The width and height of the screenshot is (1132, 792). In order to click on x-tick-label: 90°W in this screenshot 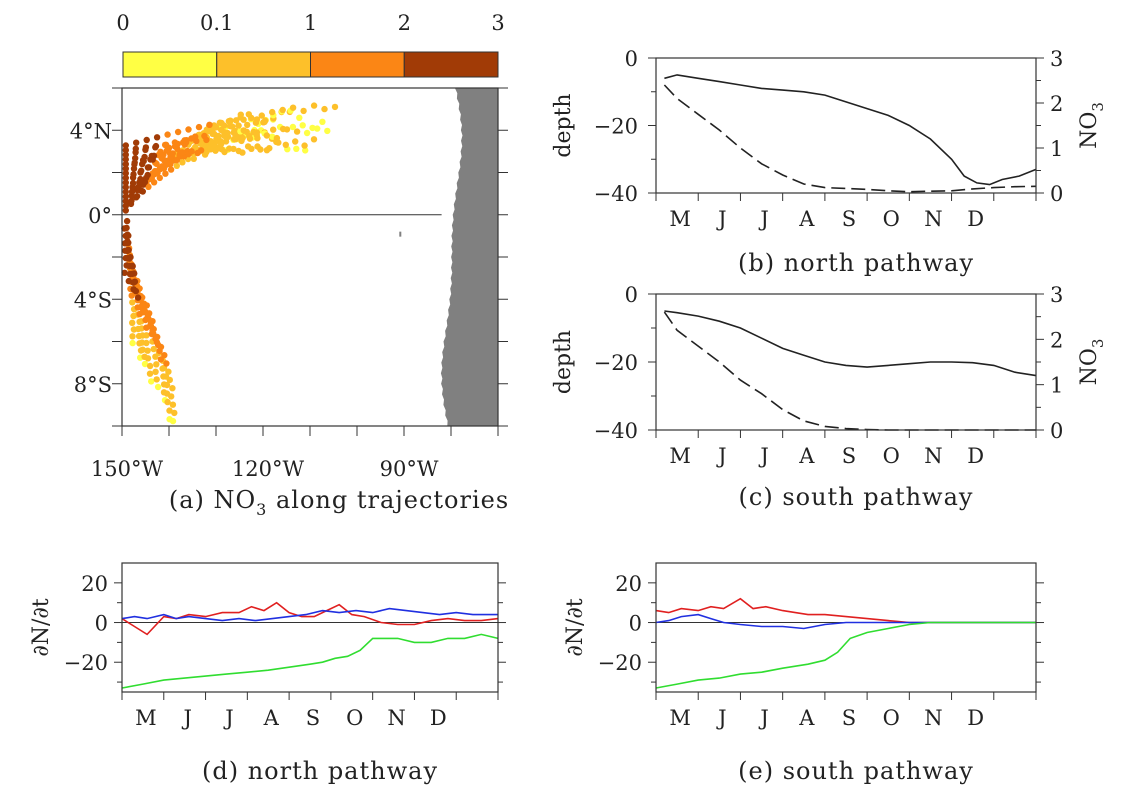, I will do `click(409, 469)`.